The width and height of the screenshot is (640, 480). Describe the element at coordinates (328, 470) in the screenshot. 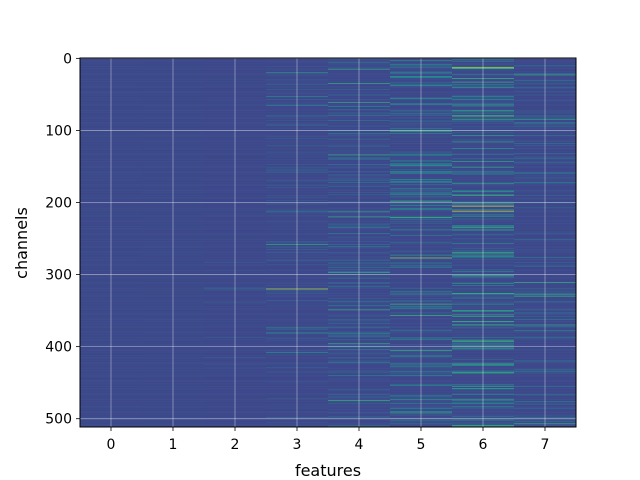

I see `x-axis-label: features` at that location.